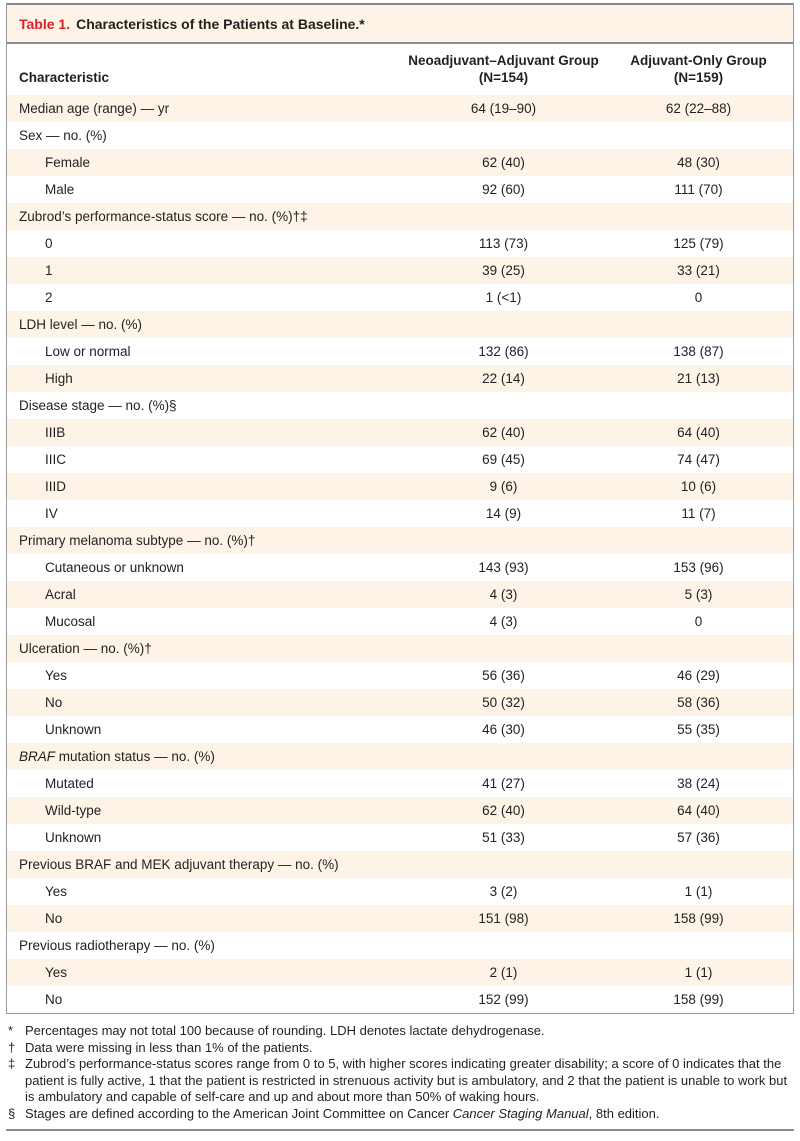 The height and width of the screenshot is (1141, 800). I want to click on value-adjuvant-only: 21 (13), so click(698, 378).